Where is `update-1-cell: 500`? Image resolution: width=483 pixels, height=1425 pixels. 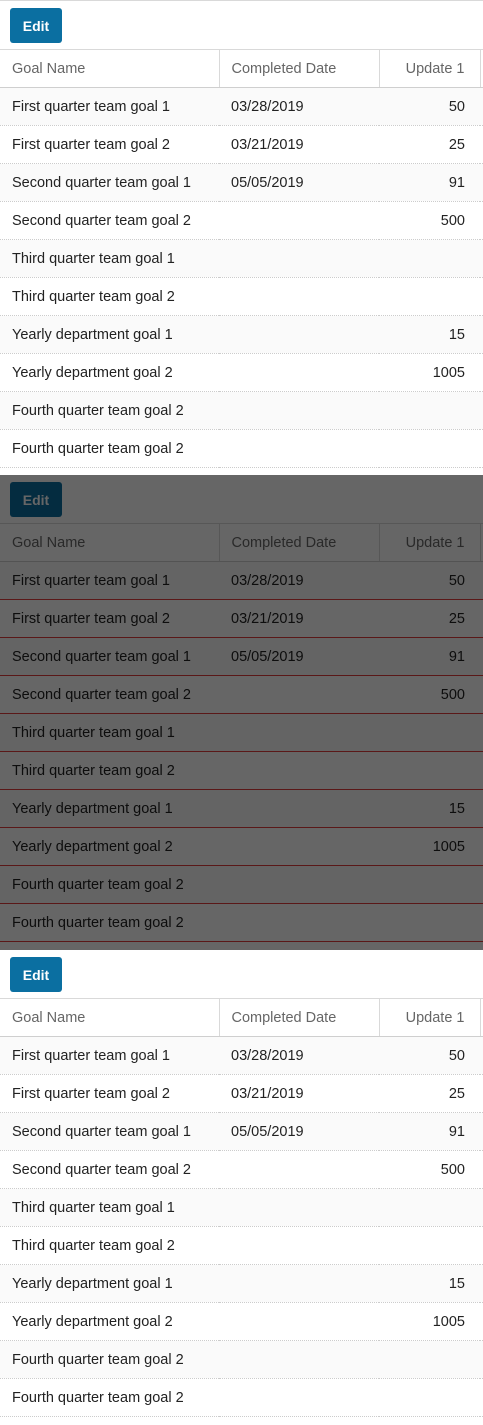 update-1-cell: 500 is located at coordinates (429, 694).